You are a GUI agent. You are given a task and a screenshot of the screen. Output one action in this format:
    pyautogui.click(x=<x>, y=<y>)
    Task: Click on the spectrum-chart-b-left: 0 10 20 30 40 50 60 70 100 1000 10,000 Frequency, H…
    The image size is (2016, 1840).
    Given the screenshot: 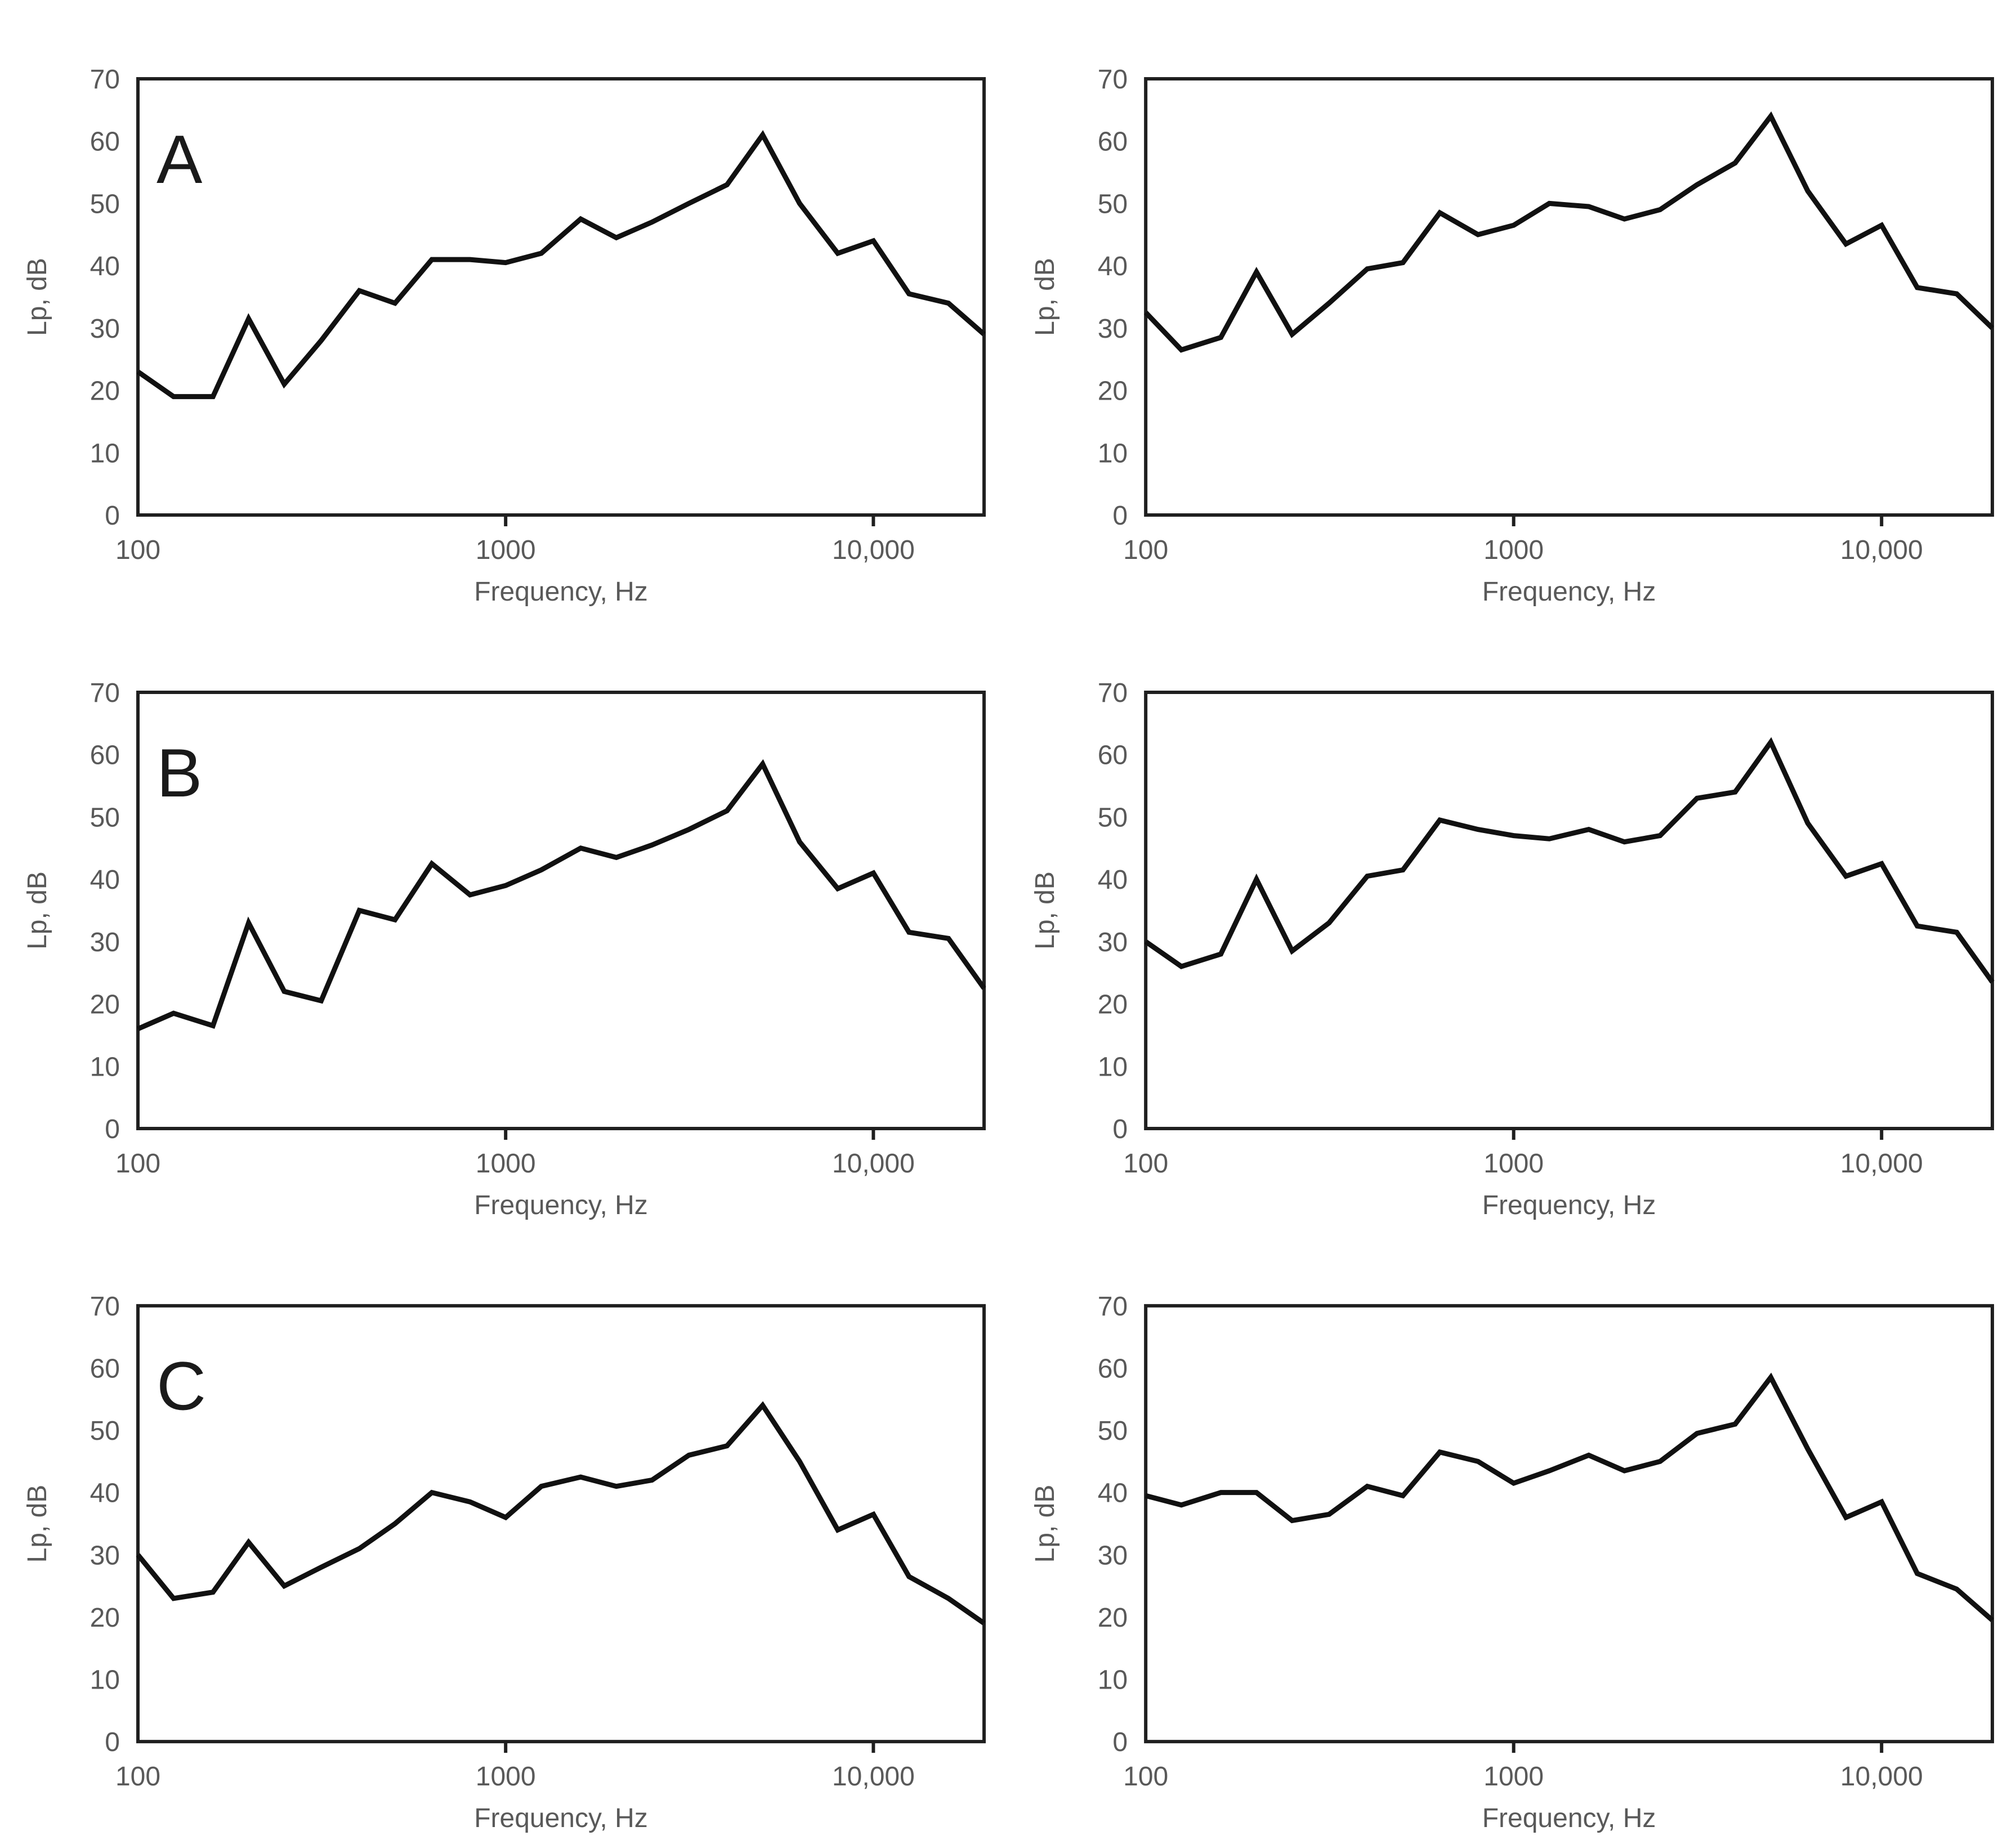 What is the action you would take?
    pyautogui.click(x=505, y=949)
    